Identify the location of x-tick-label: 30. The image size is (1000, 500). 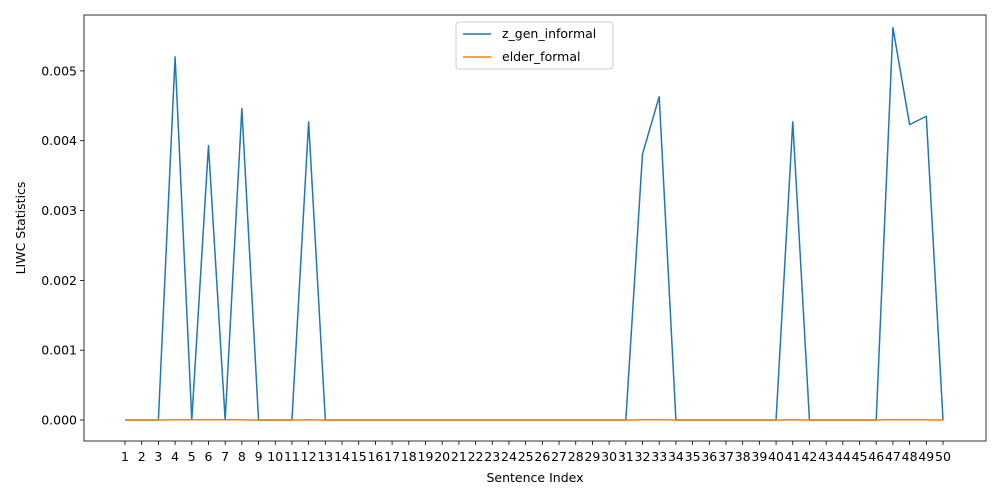
(609, 456).